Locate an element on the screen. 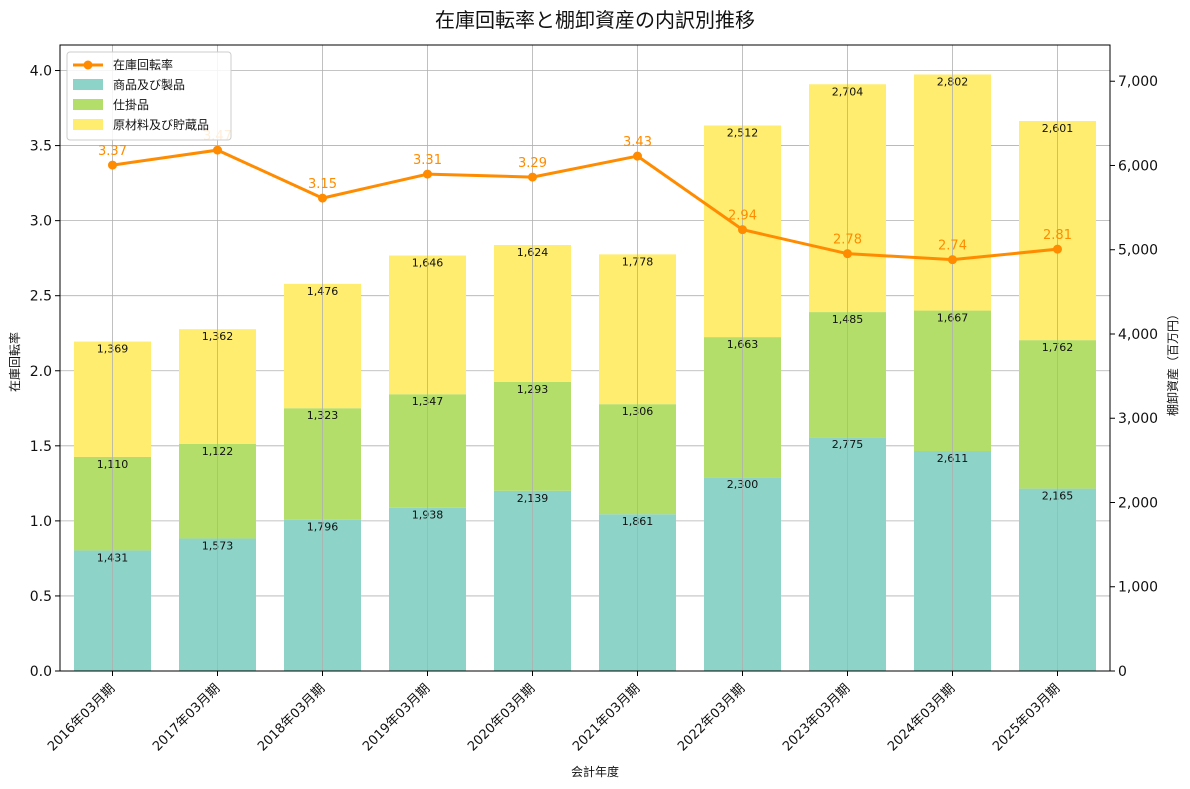 The width and height of the screenshot is (1190, 789). x-tick-label: 2022年03月期 is located at coordinates (711, 717).